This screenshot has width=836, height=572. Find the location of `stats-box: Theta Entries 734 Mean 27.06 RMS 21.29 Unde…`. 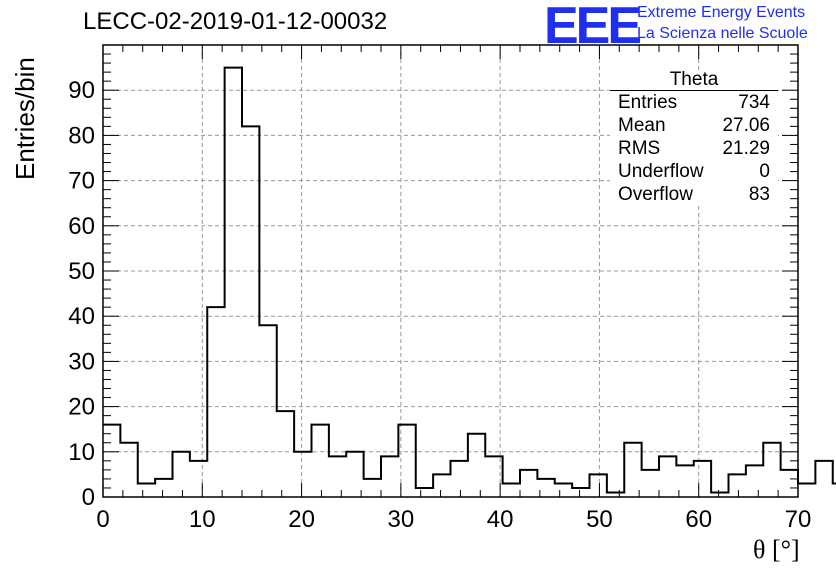

stats-box: Theta Entries 734 Mean 27.06 RMS 21.29 Unde… is located at coordinates (694, 138).